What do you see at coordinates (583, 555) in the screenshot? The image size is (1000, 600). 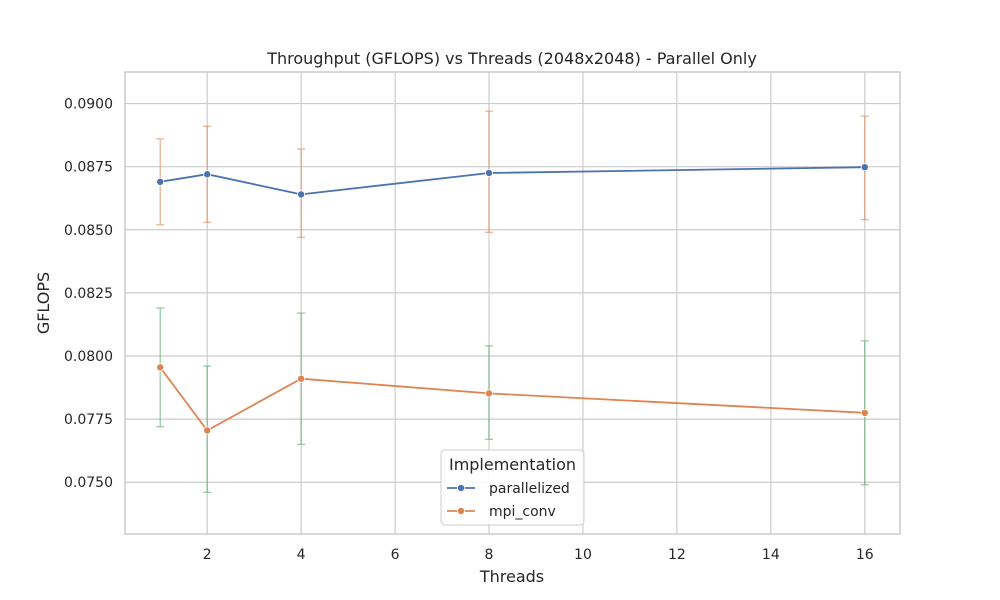 I see `x-tick-label: 10` at bounding box center [583, 555].